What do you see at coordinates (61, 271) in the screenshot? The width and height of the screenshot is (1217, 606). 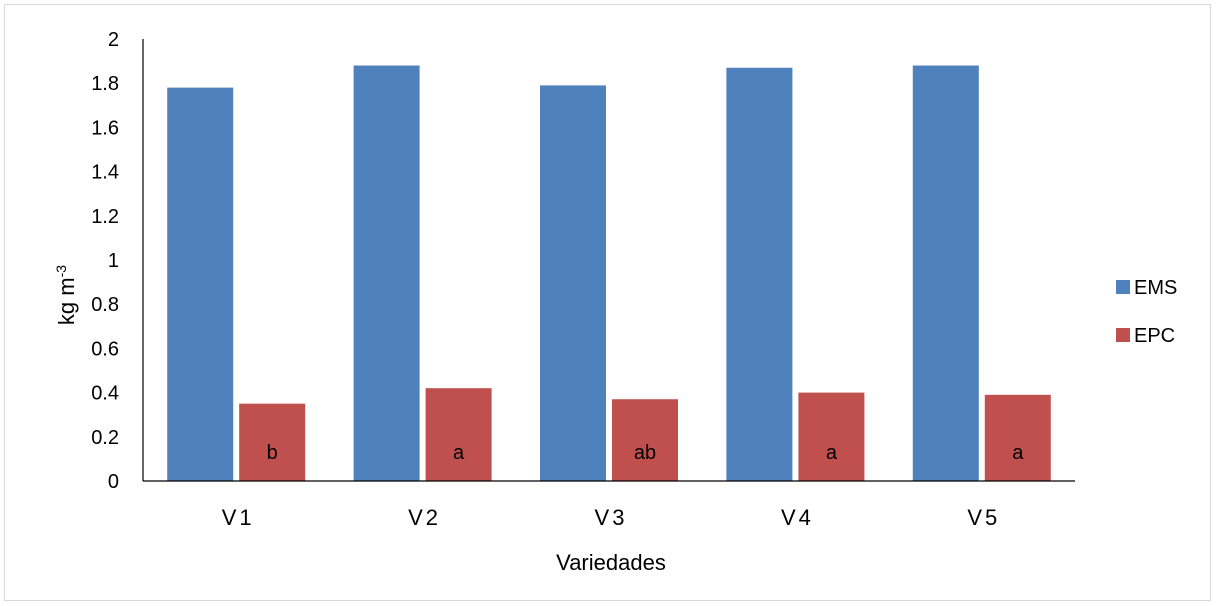 I see `y-axis-title-superscript: -3` at bounding box center [61, 271].